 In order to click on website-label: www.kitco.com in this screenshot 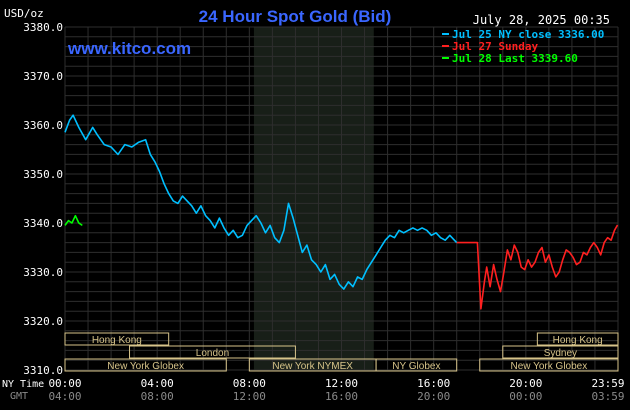, I will do `click(129, 48)`.